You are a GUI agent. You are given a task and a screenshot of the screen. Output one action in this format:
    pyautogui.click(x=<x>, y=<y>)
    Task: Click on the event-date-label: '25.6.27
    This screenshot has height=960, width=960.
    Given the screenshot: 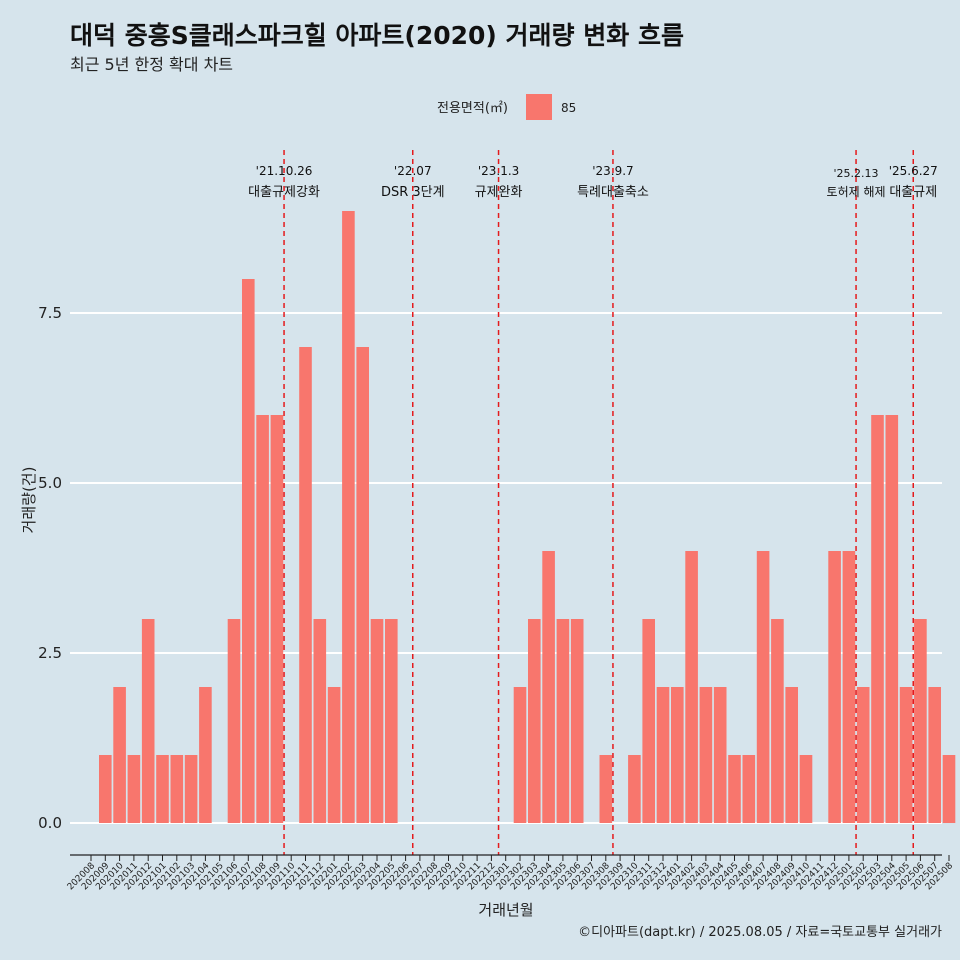 What is the action you would take?
    pyautogui.click(x=913, y=171)
    